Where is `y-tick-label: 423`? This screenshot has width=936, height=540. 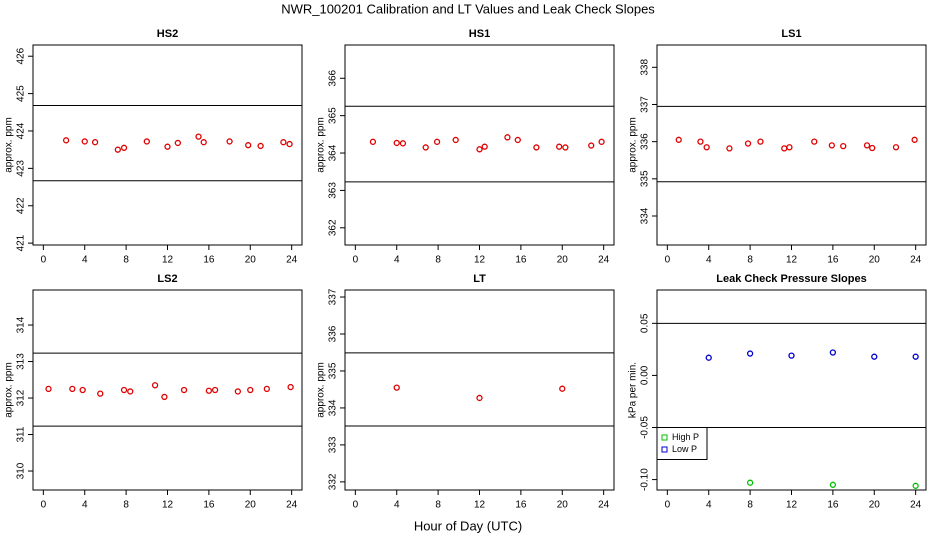
y-tick-label: 423 is located at coordinates (21, 168).